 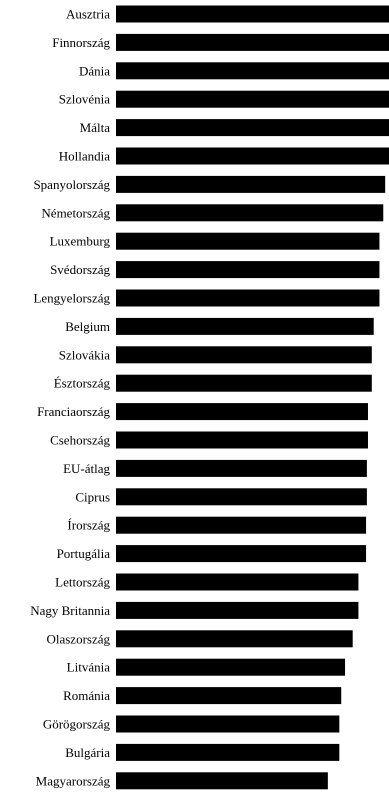 I want to click on category-label: Málta, so click(x=95, y=127).